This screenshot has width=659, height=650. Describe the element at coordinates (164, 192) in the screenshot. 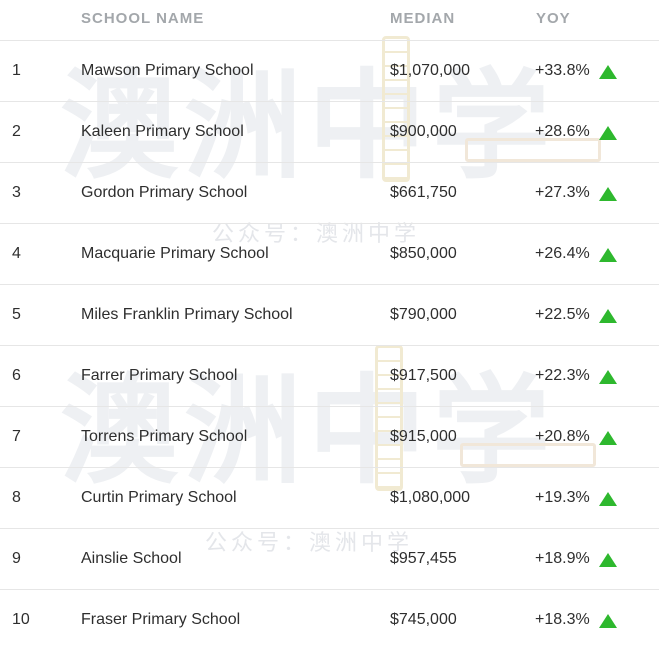

I see `school-name-cell: Gordon Primary School` at that location.